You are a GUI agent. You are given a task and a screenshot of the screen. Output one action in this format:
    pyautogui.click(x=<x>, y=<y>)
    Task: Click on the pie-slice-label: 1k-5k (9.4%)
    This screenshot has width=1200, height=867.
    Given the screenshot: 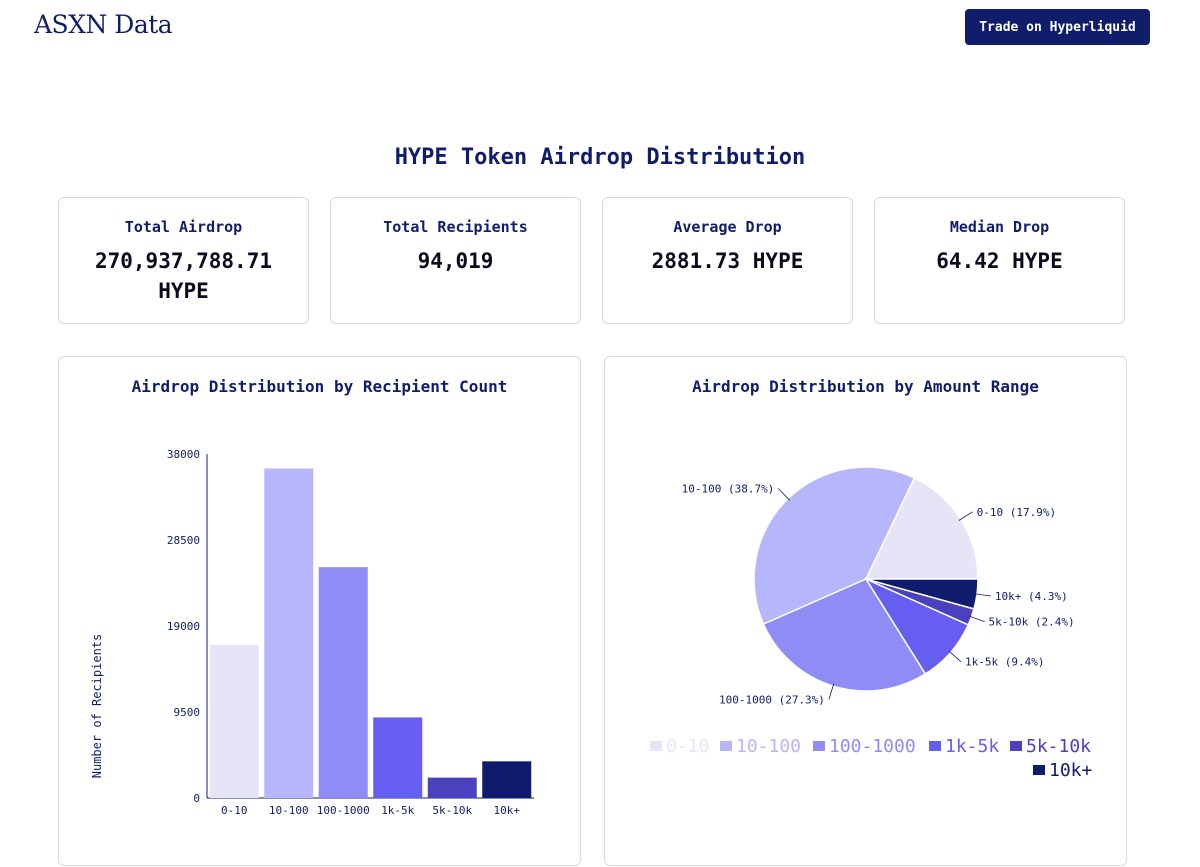 What is the action you would take?
    pyautogui.click(x=1004, y=662)
    